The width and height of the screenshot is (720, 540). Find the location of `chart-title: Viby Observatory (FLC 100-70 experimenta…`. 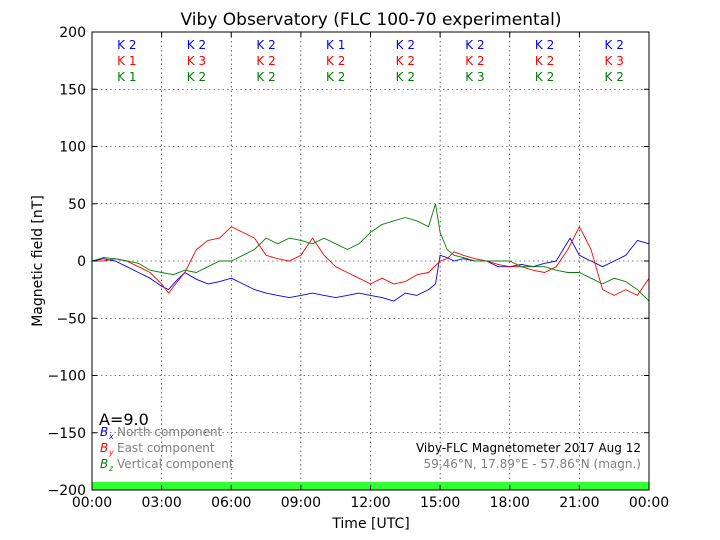

chart-title: Viby Observatory (FLC 100-70 experimenta… is located at coordinates (371, 20).